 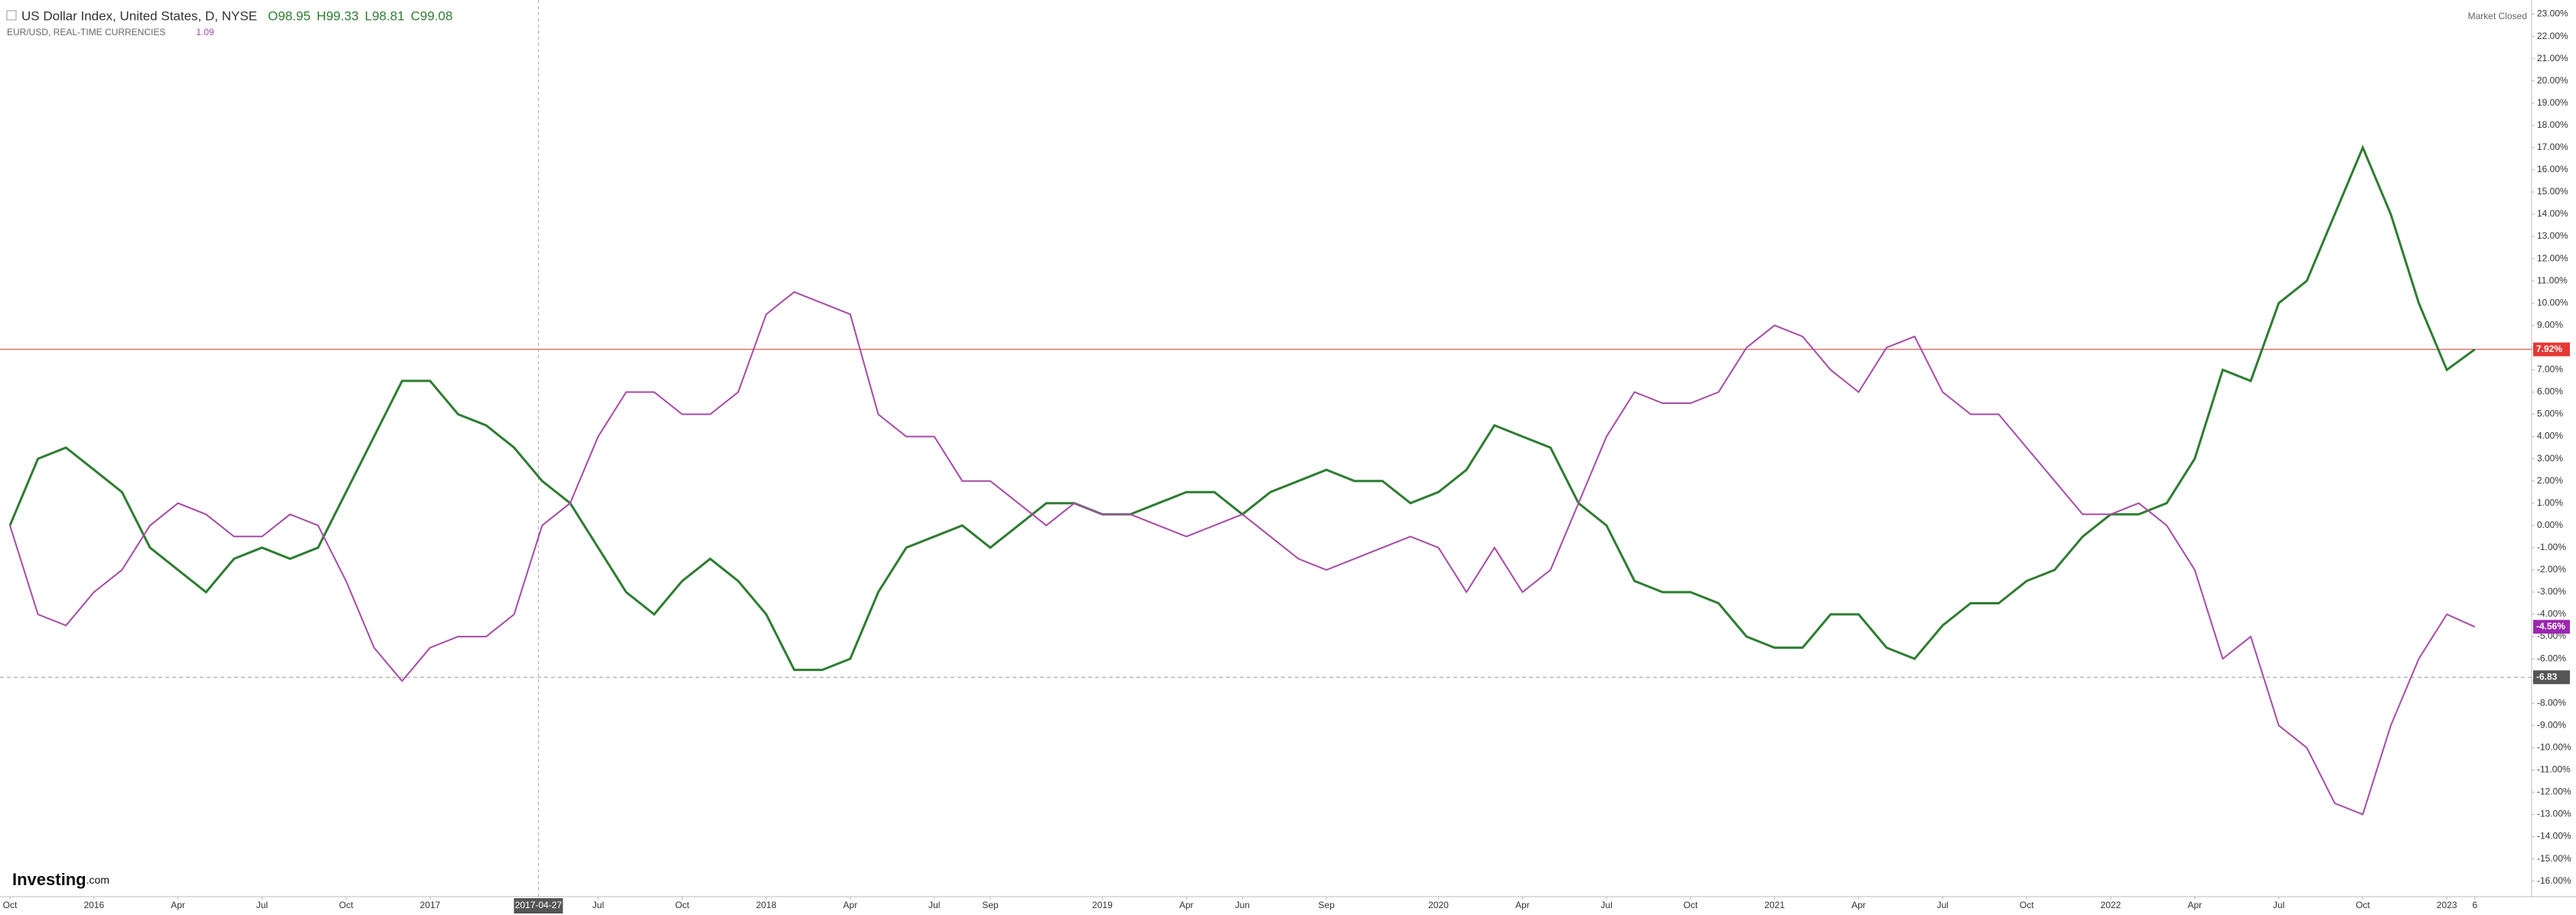 I want to click on x-tick-label: 2017, so click(x=430, y=905).